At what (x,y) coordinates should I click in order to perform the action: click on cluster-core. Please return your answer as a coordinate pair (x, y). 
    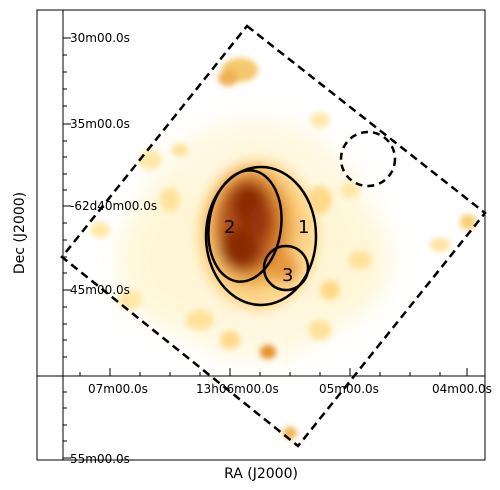
    Looking at the image, I should click on (258, 235).